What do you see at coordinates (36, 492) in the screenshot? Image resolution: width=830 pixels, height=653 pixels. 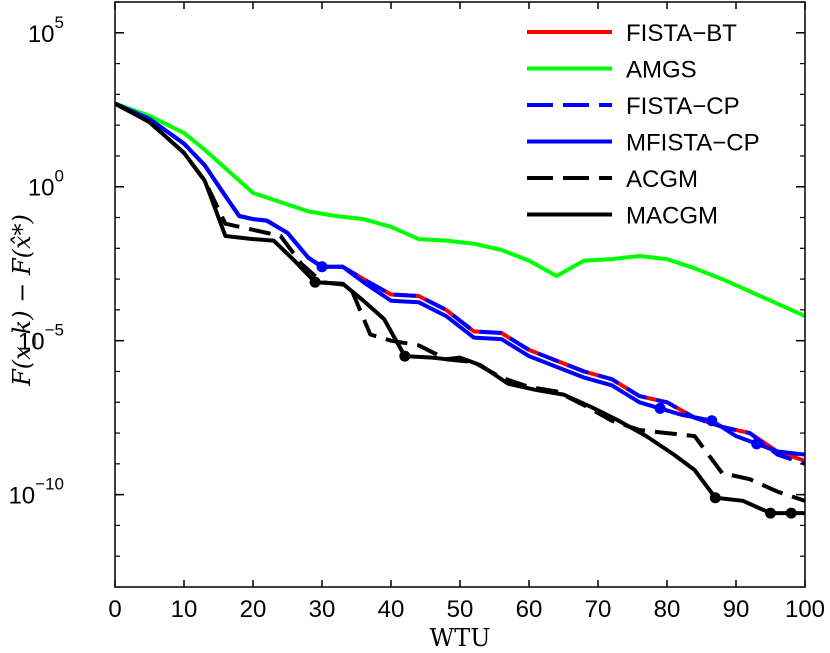 I see `y-tick-label: 10⁻¹⁰` at bounding box center [36, 492].